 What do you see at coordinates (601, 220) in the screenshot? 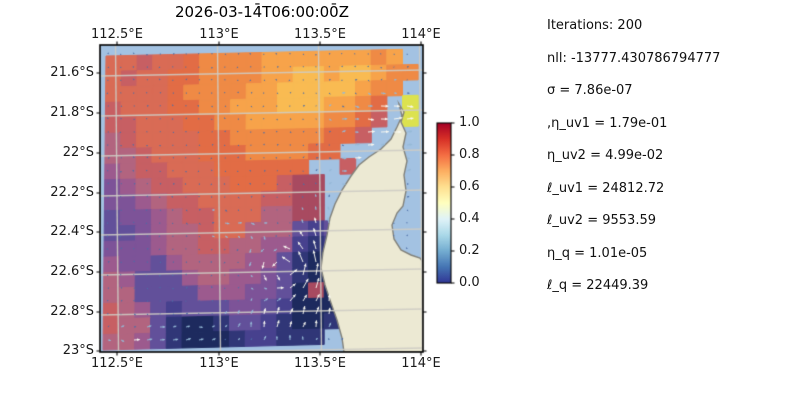
I see `stats-line: ℓ_uv2 = 9553.59` at bounding box center [601, 220].